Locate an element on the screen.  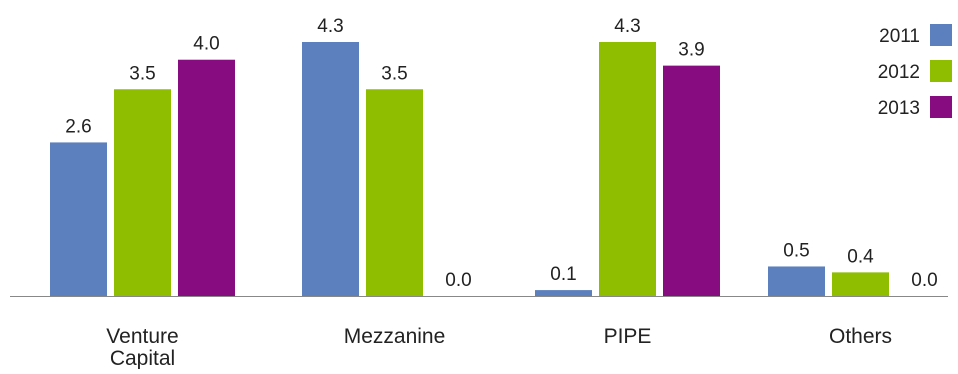
value-label: 0.4 is located at coordinates (860, 256).